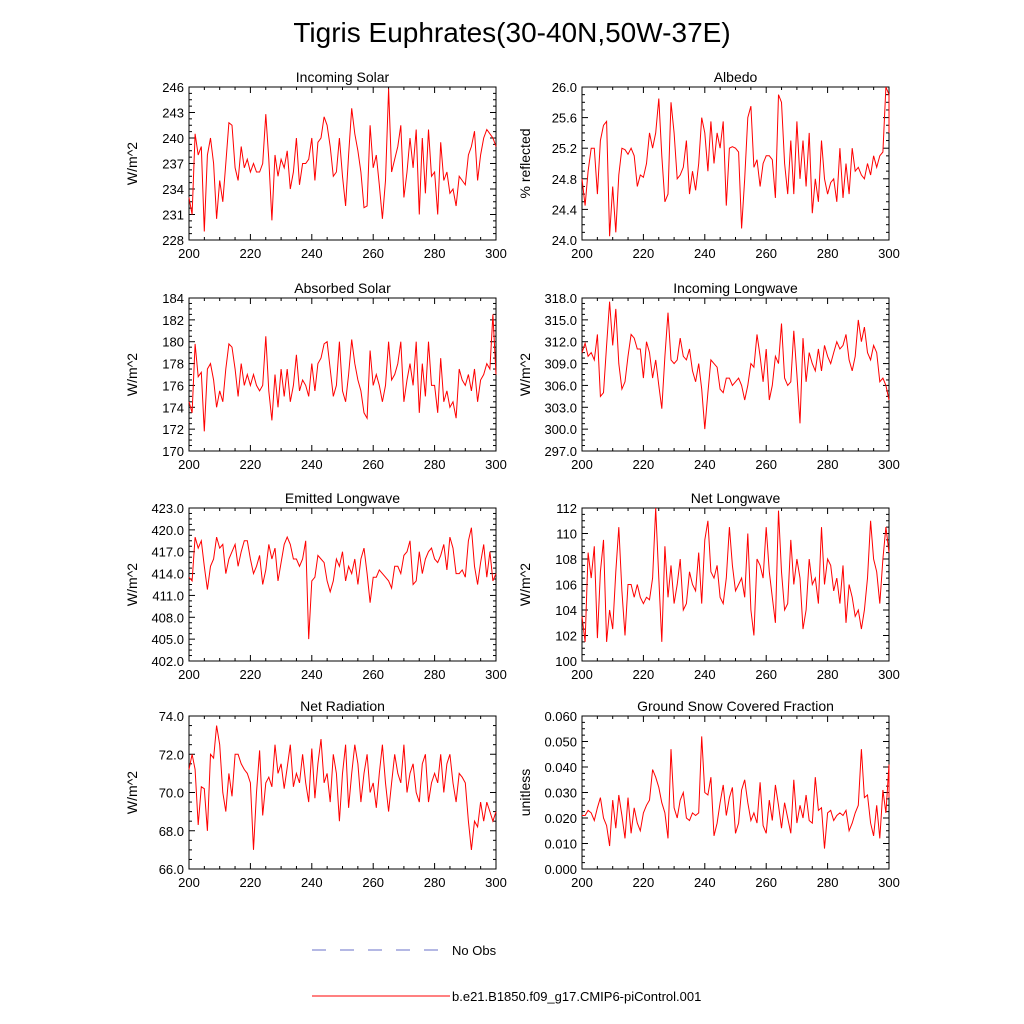  What do you see at coordinates (173, 298) in the screenshot?
I see `y-tick-label: 184` at bounding box center [173, 298].